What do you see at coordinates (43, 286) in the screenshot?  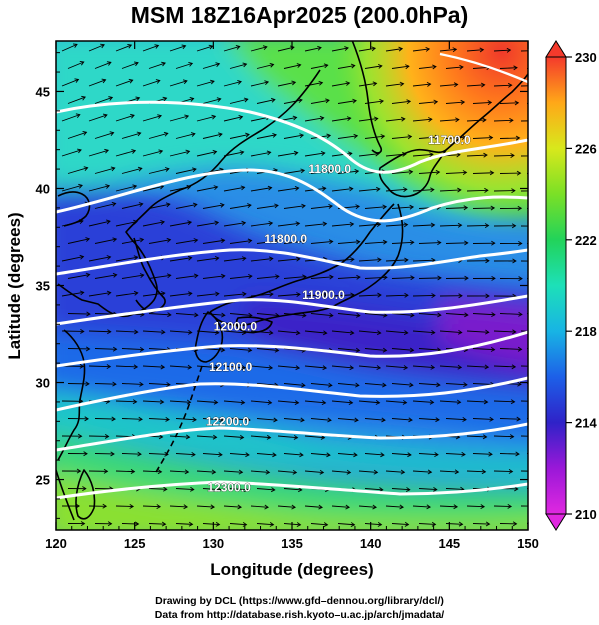 I see `y-tick-label: 35` at bounding box center [43, 286].